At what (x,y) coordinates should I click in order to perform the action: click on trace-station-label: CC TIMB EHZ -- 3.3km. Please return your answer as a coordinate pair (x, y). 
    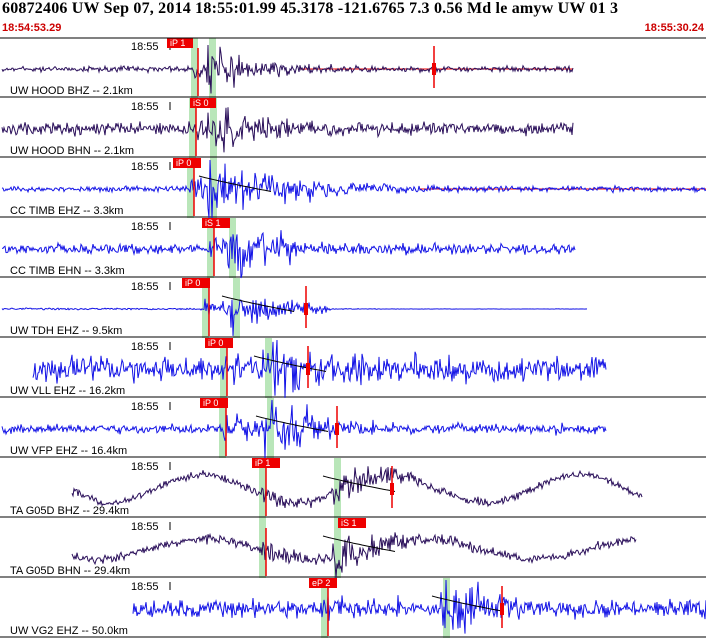
    Looking at the image, I should click on (66, 211).